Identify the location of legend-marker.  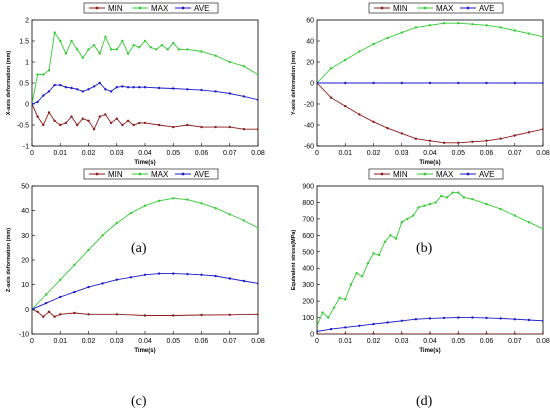
(468, 8).